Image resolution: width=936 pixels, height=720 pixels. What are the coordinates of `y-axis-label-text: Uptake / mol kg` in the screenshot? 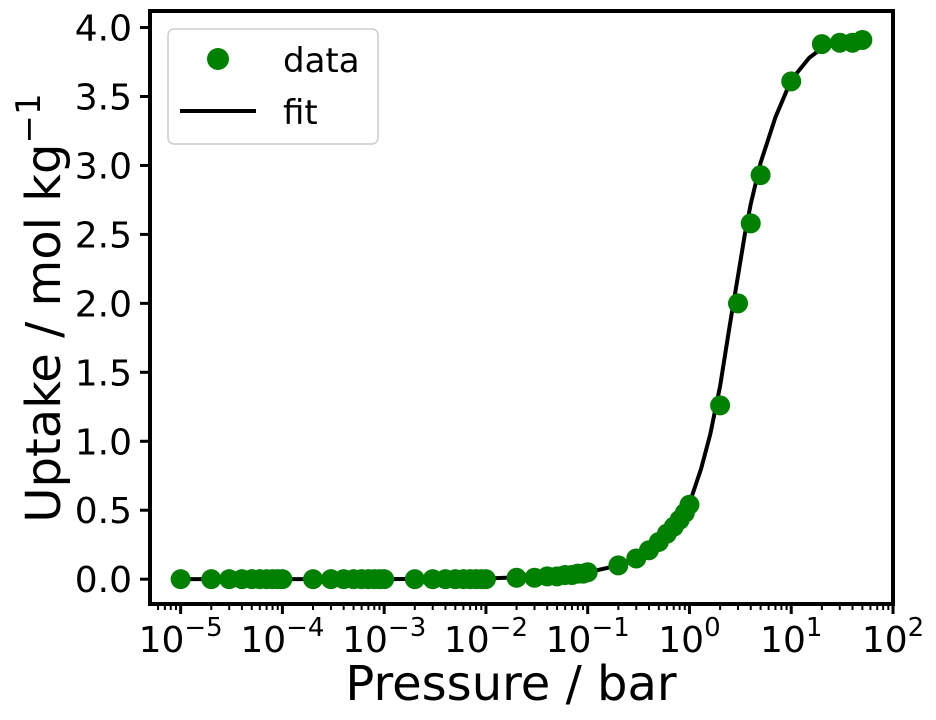 It's located at (44, 333).